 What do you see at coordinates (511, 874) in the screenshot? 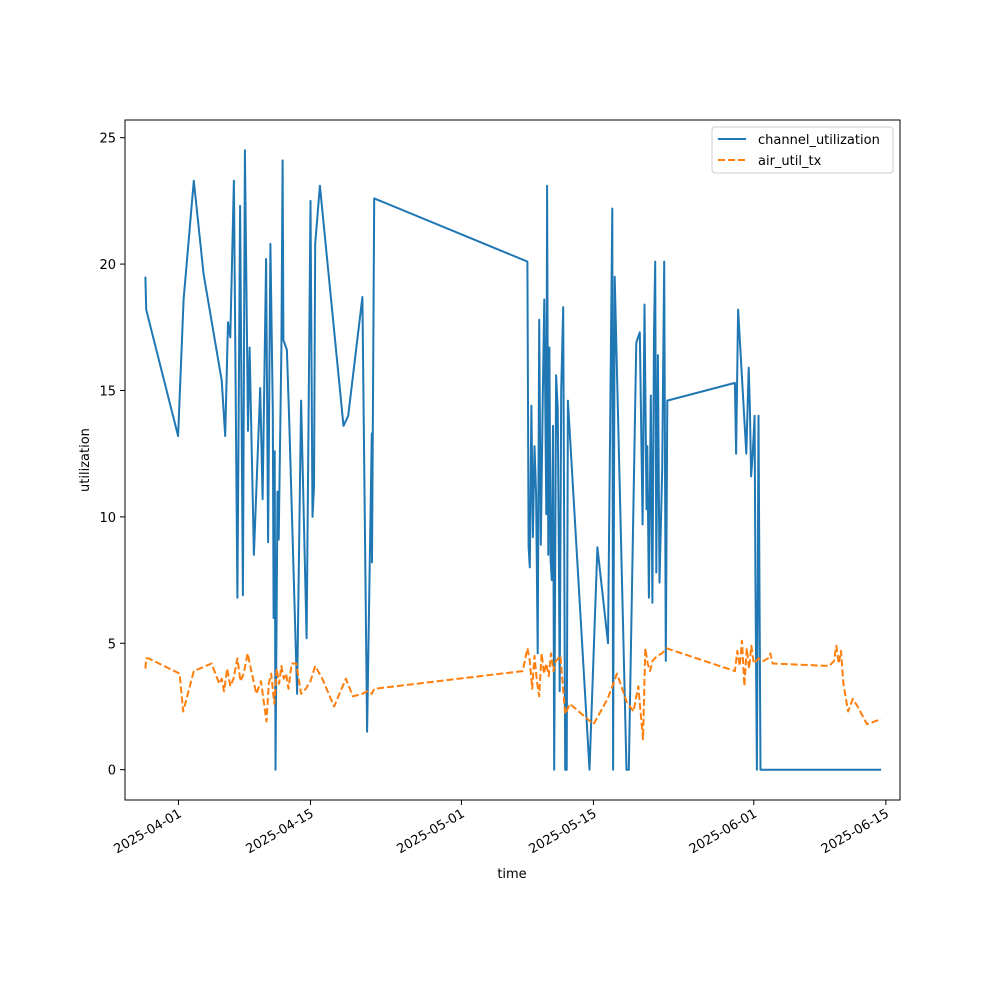
I see `x-axis-label: time` at bounding box center [511, 874].